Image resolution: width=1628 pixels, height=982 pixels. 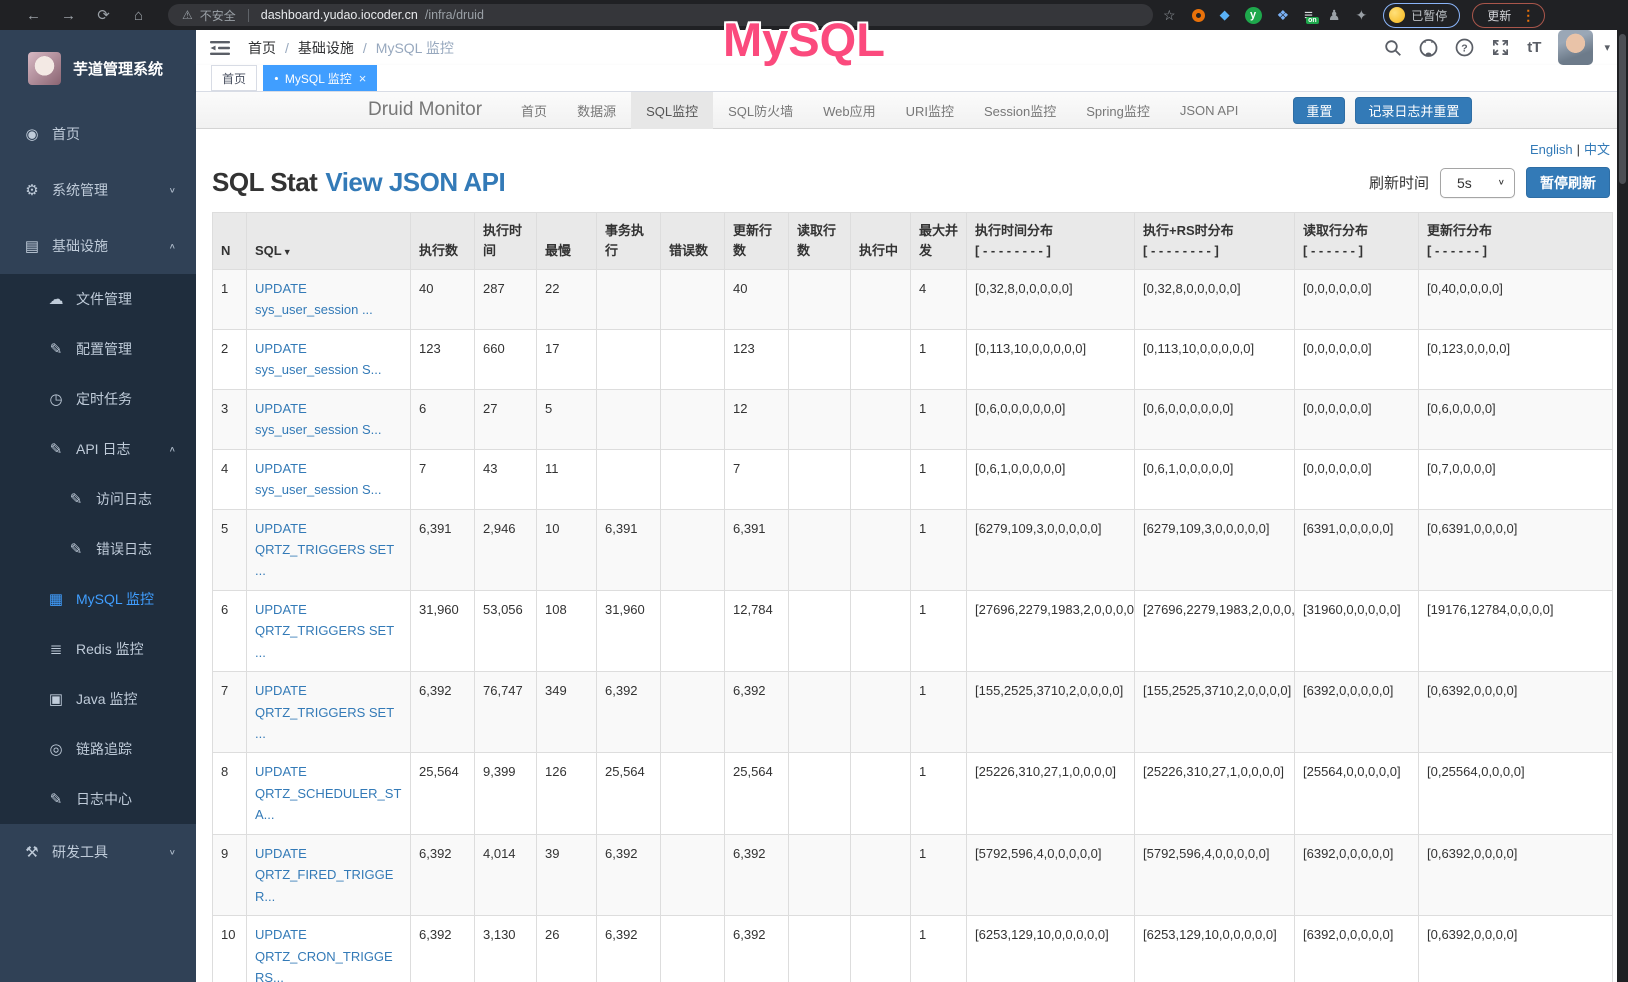 What do you see at coordinates (849, 111) in the screenshot?
I see `druid-nav-item-webapp: Web应用` at bounding box center [849, 111].